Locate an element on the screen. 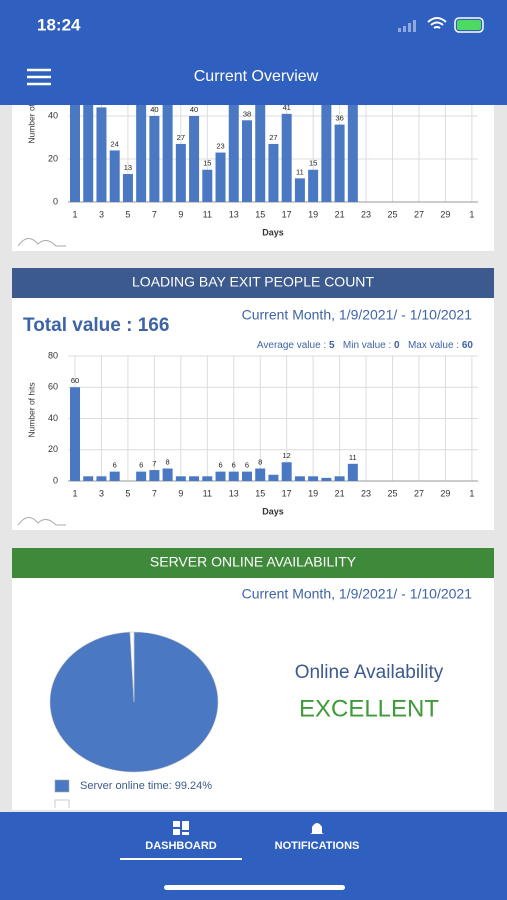  x-tick-label: 23 is located at coordinates (366, 214).